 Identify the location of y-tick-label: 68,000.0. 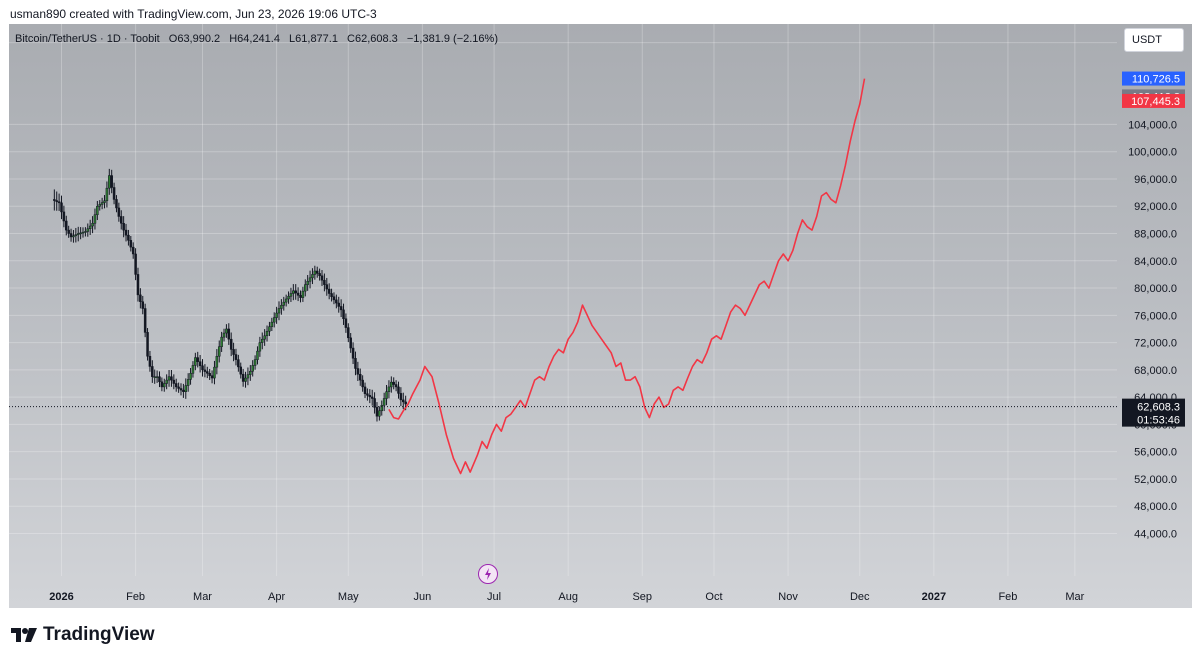
(1155, 371).